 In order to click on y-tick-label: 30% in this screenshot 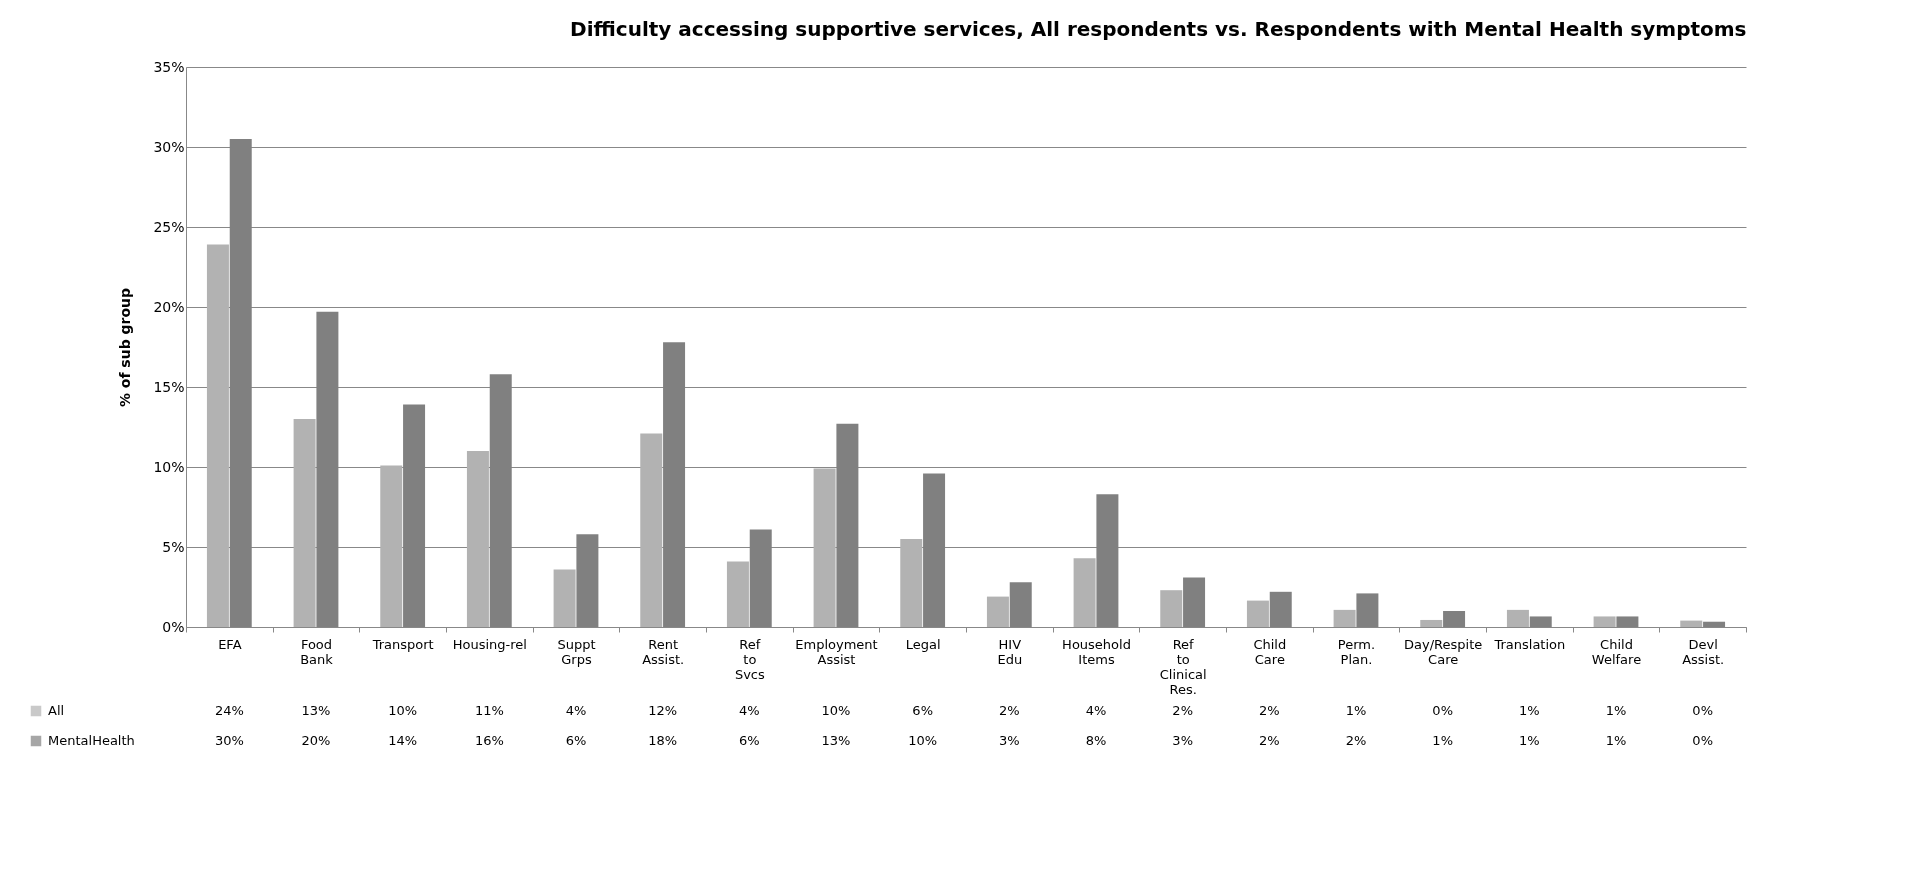, I will do `click(169, 146)`.